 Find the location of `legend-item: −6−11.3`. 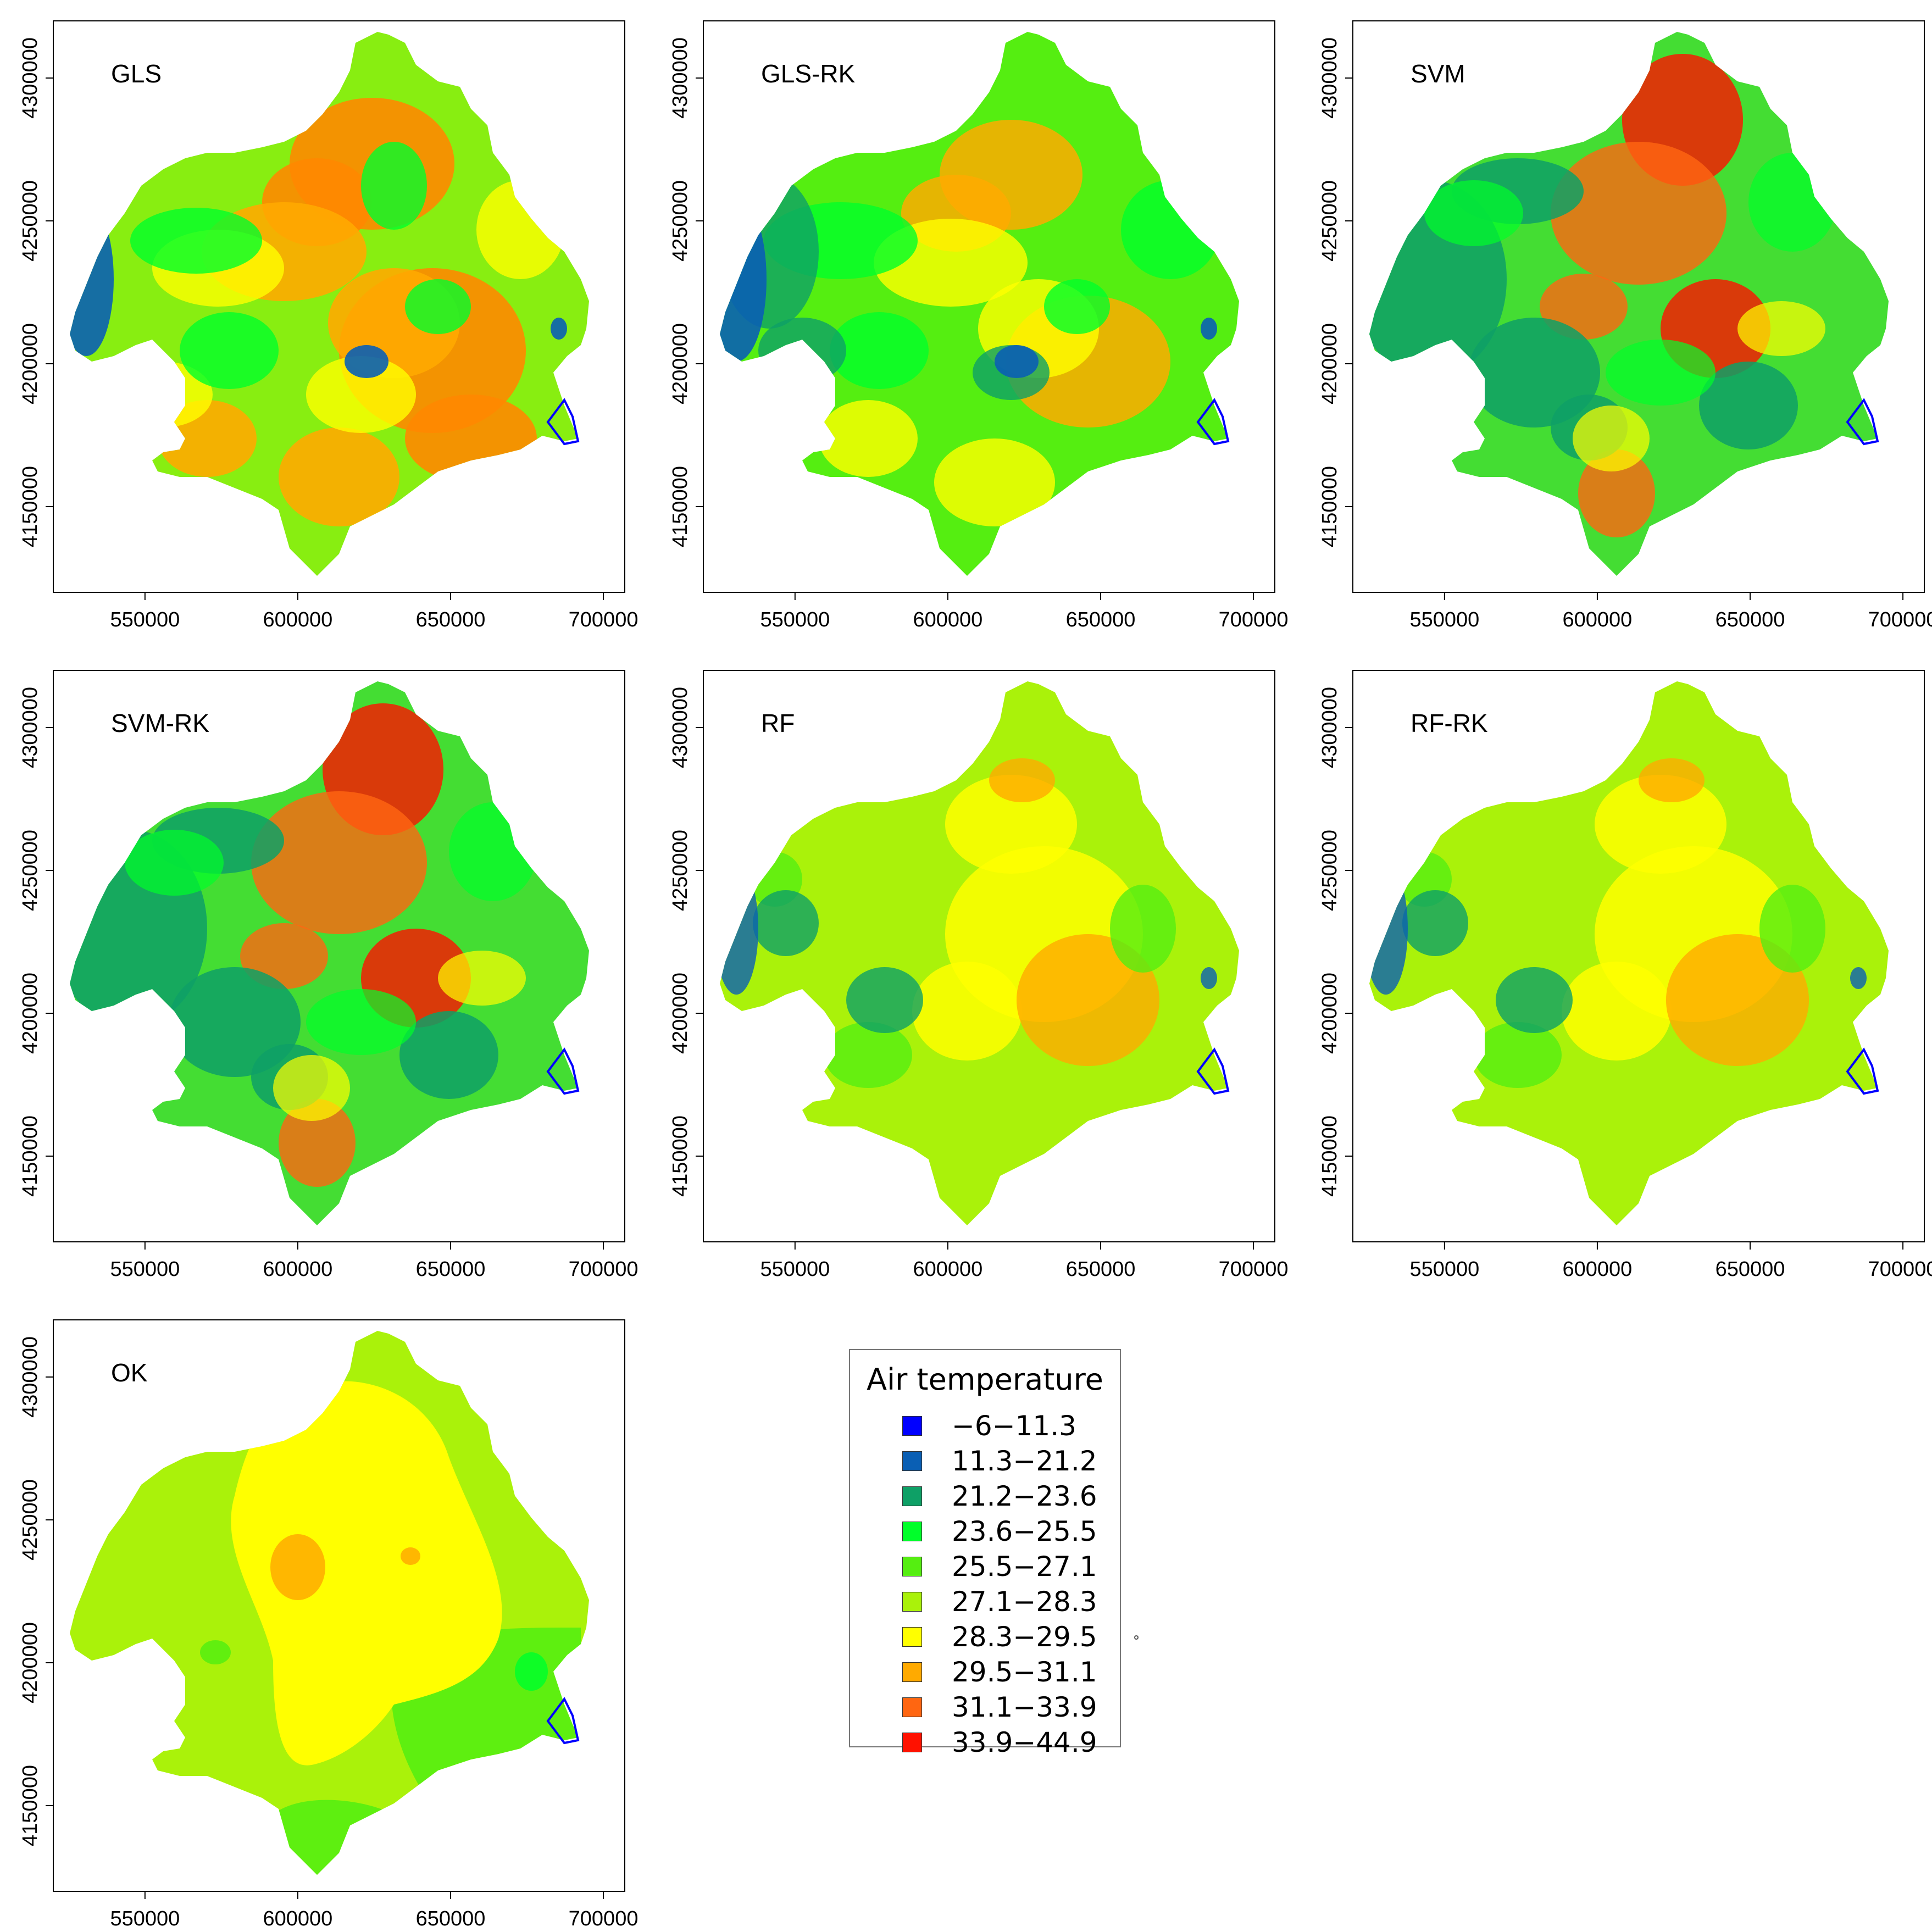

legend-item: −6−11.3 is located at coordinates (985, 1425).